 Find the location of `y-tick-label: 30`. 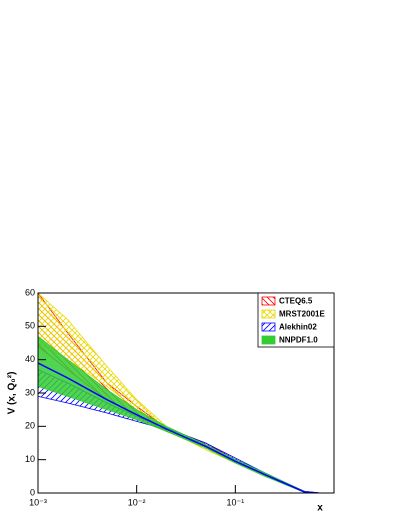

y-tick-label: 30 is located at coordinates (30, 392).